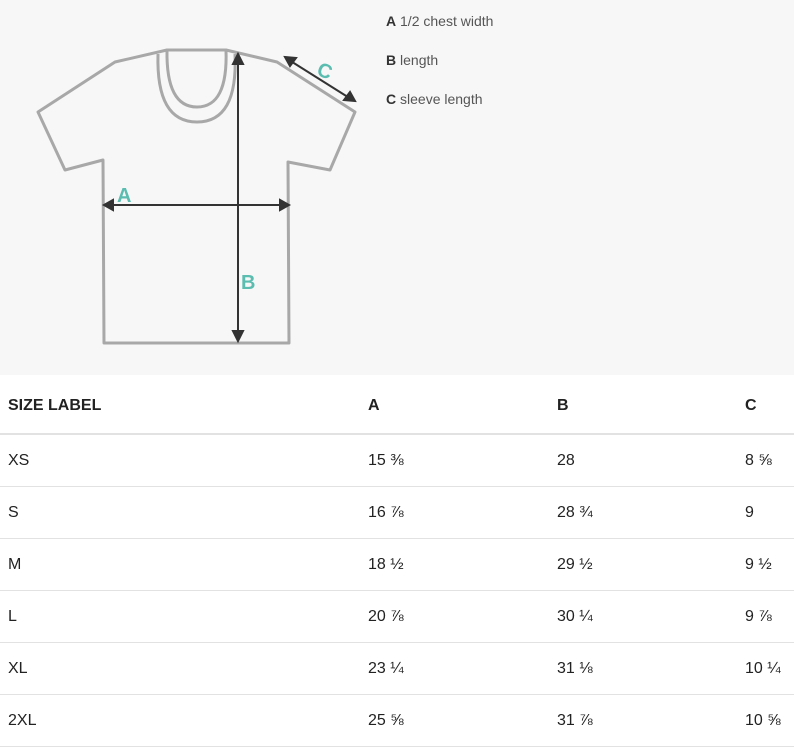 Image resolution: width=794 pixels, height=747 pixels. What do you see at coordinates (374, 405) in the screenshot?
I see `header-cell: A` at bounding box center [374, 405].